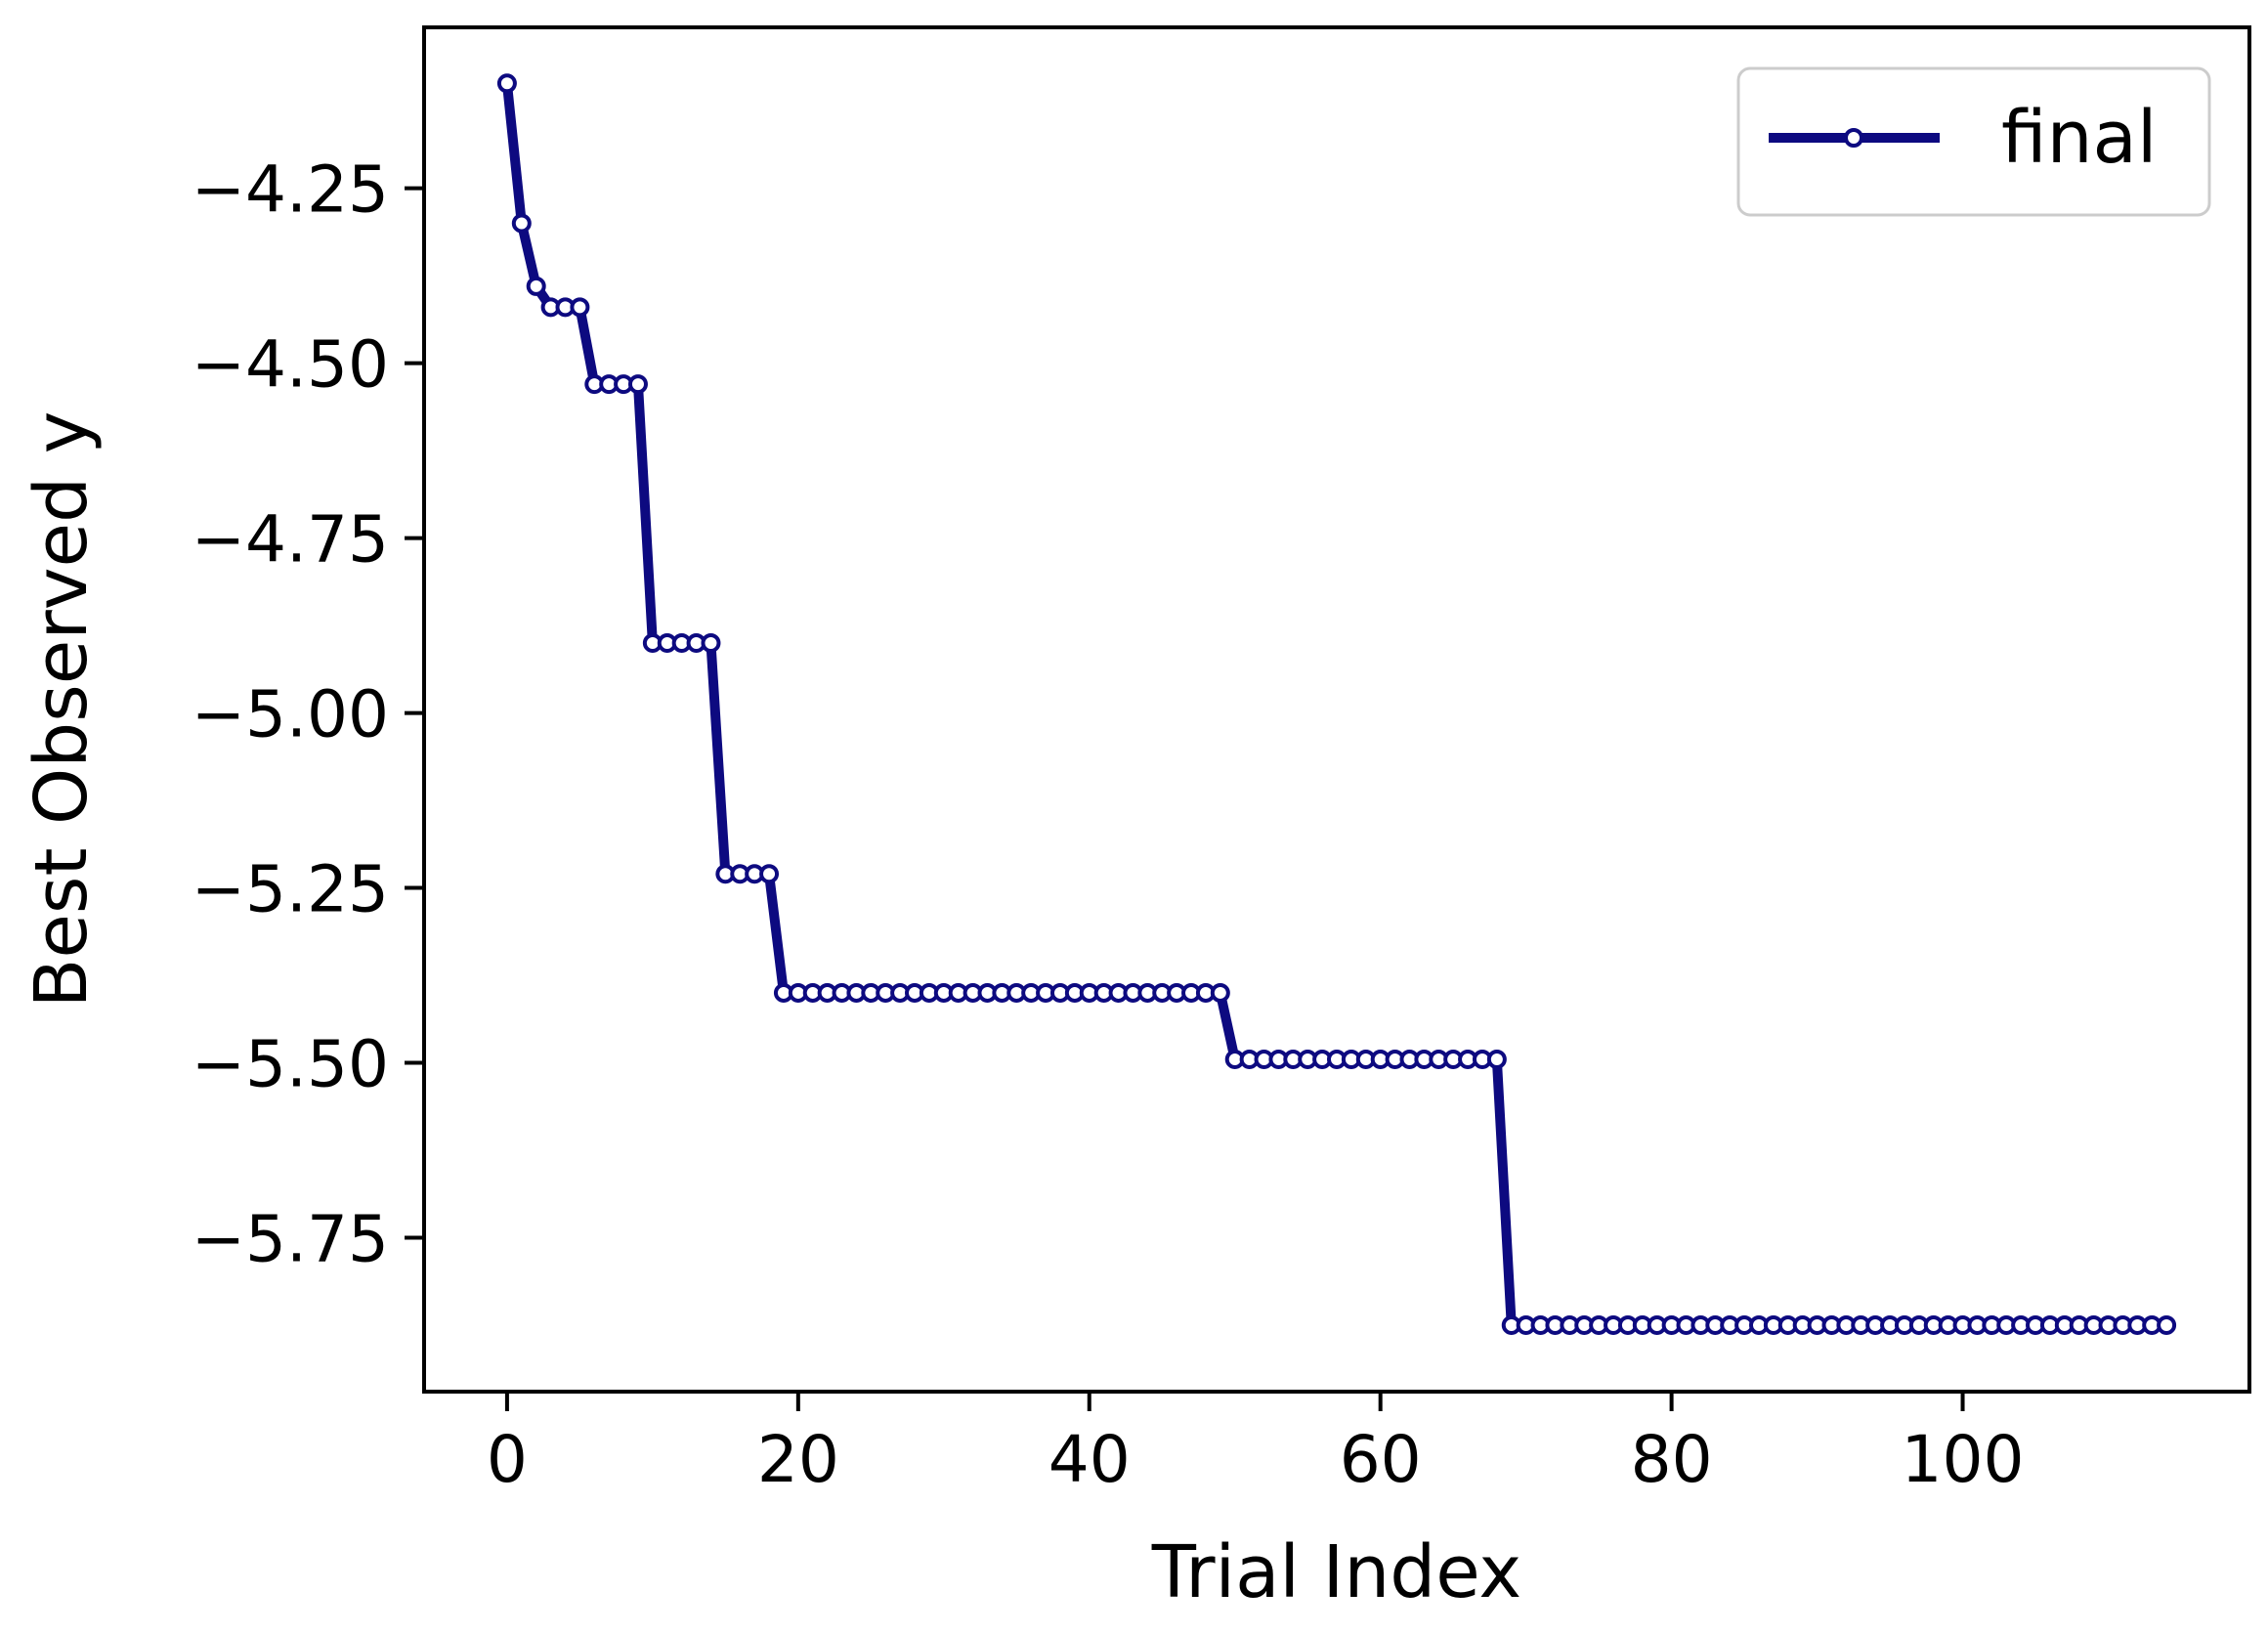 Image resolution: width=2268 pixels, height=1634 pixels. I want to click on y-tick-label: −4.50, so click(290, 365).